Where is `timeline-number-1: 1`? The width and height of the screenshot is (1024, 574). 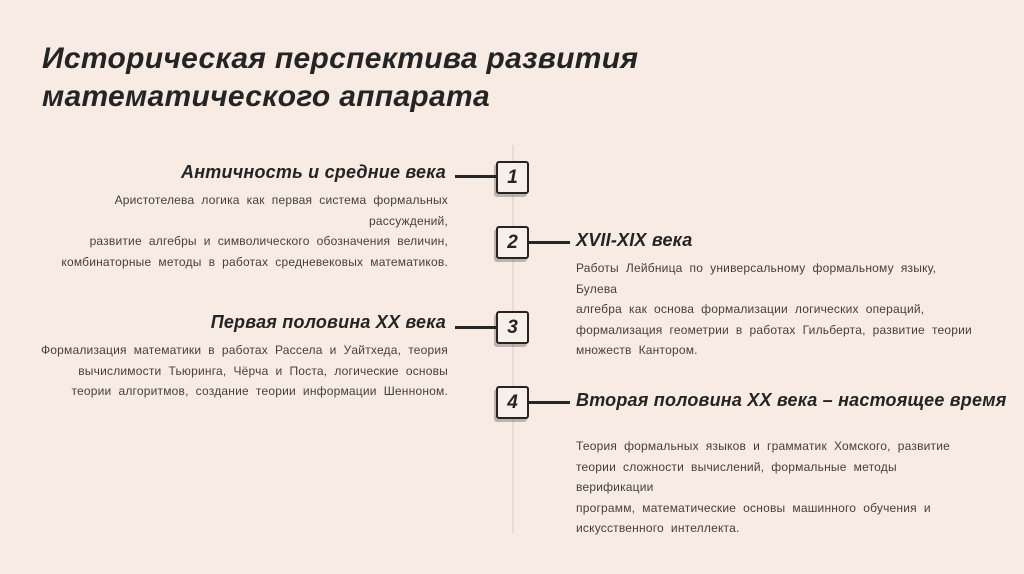
timeline-number-1: 1 is located at coordinates (512, 177).